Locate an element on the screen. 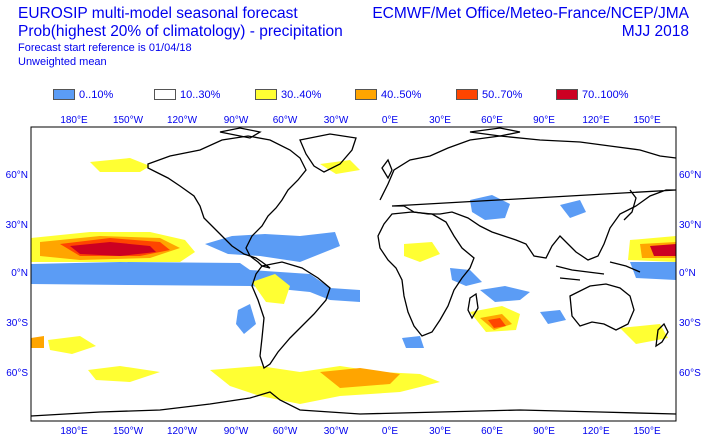  field-yellow-southern-ocean-east is located at coordinates (124, 374).